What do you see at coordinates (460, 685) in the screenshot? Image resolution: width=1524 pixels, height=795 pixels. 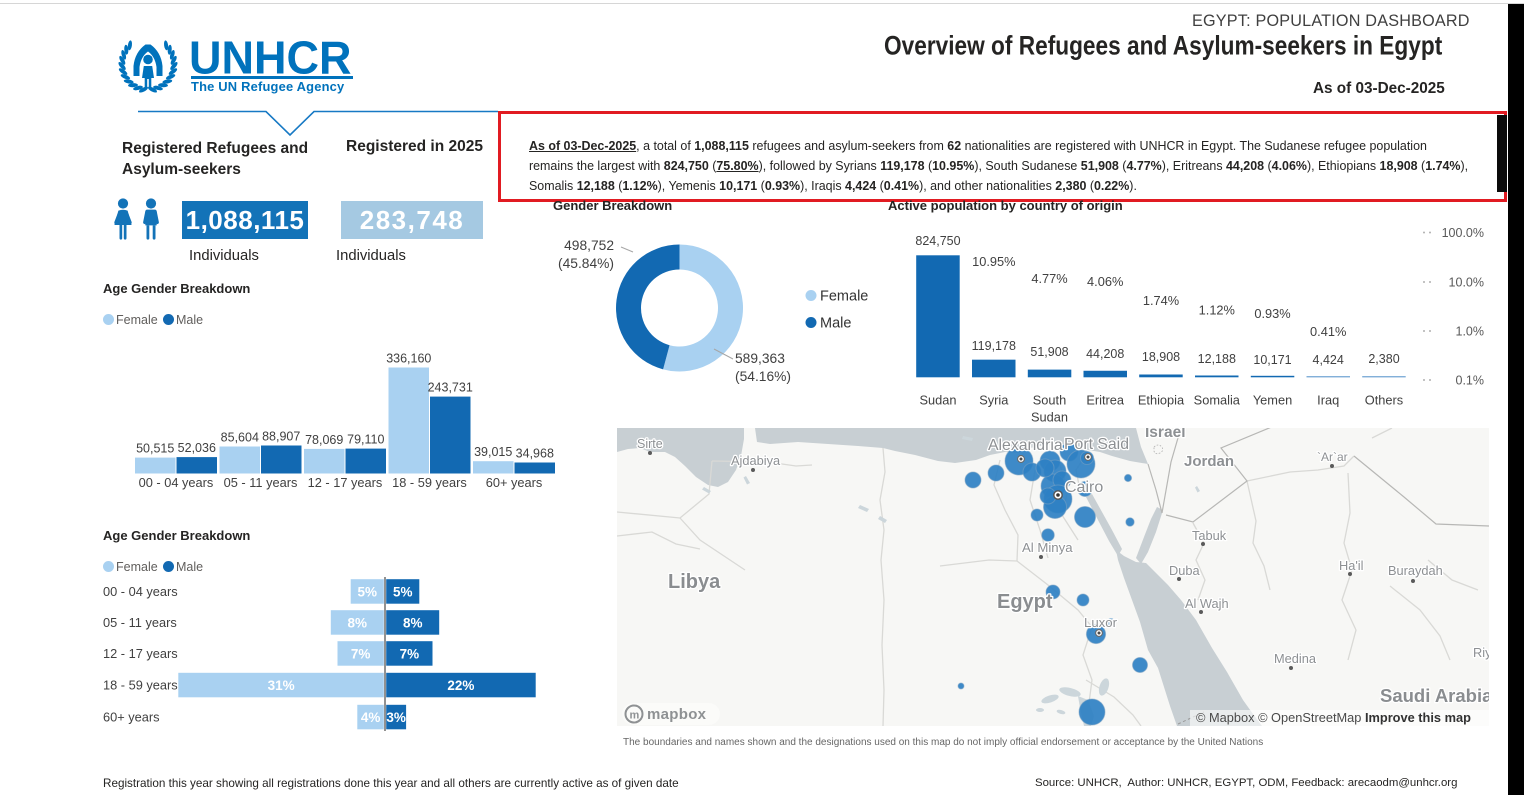 I see `svg-text: 22%` at bounding box center [460, 685].